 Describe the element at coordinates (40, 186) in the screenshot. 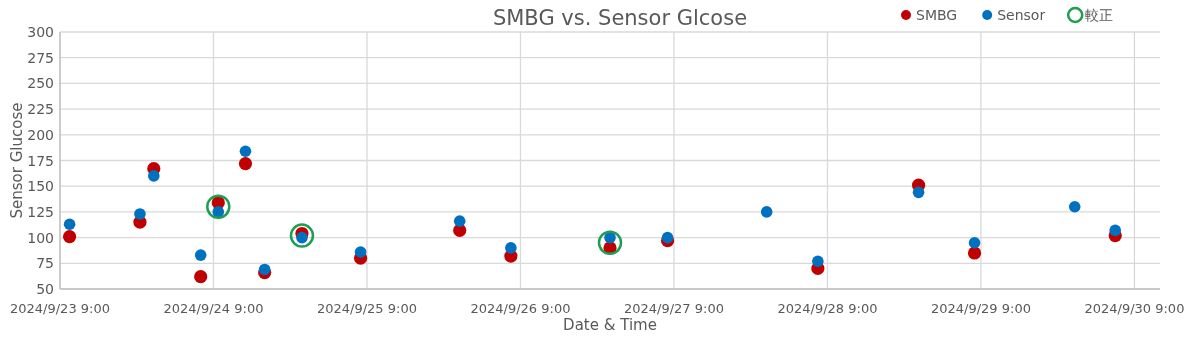

I see `y-tick-label: 150` at that location.